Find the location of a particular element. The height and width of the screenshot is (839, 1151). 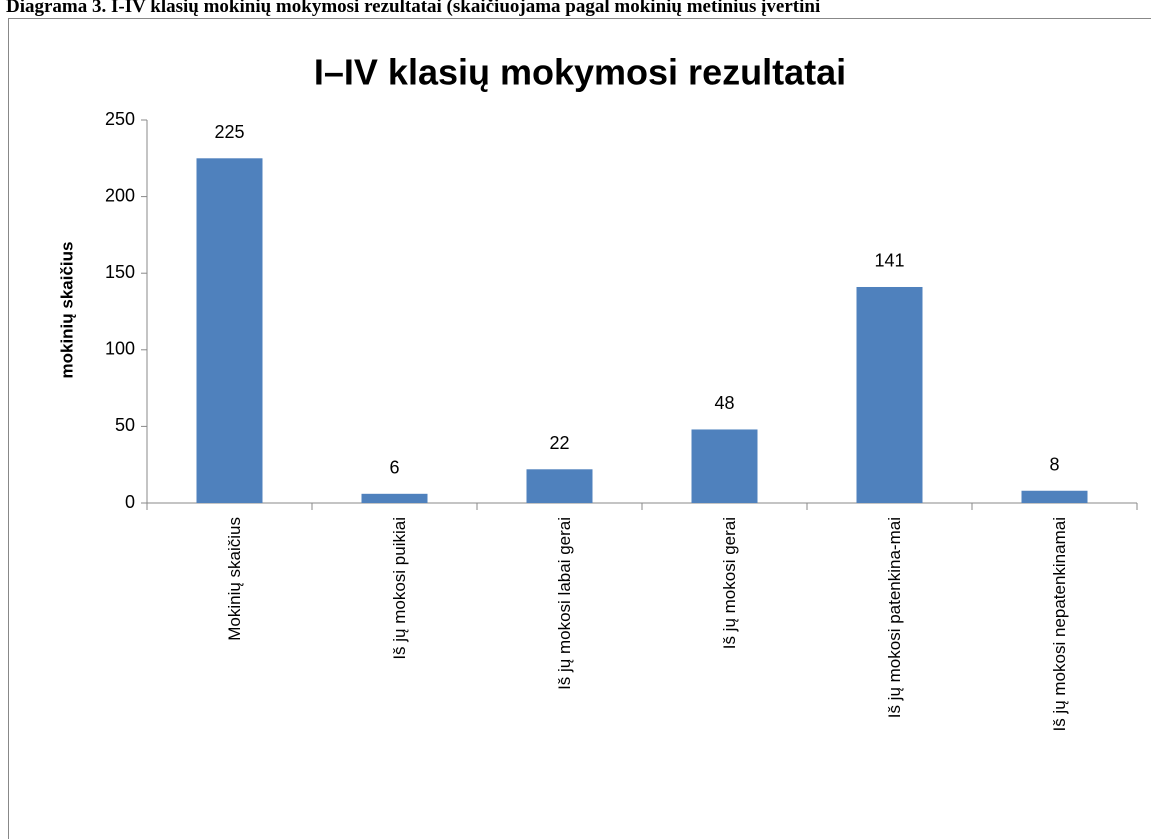

chart-title: I–IV klasių mokymosi rezultatai is located at coordinates (580, 72).